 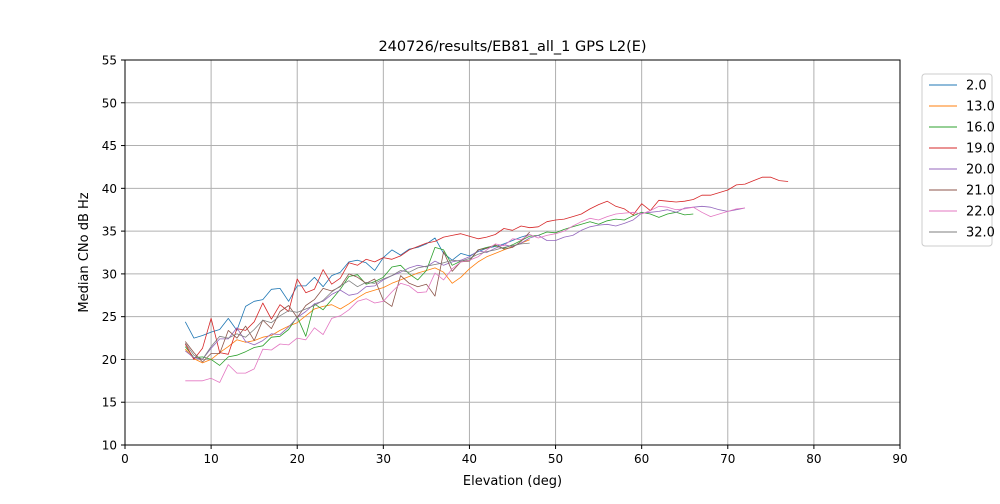 I want to click on y-tick-label: 10, so click(x=109, y=446).